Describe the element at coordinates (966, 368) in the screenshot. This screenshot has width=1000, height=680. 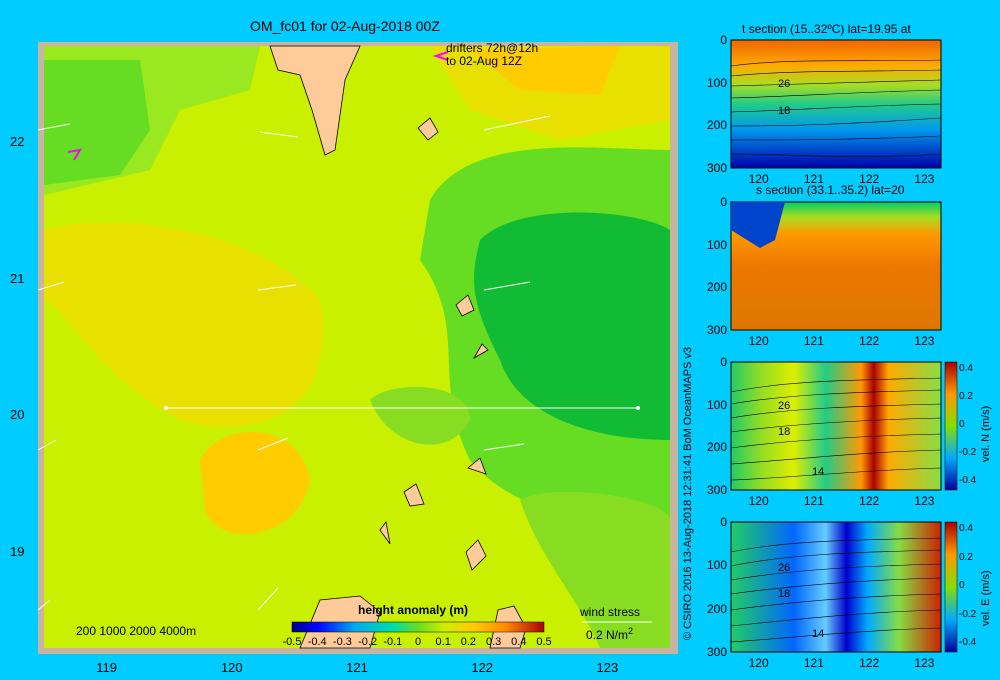
I see `vel-colorbar-tick: 0.4` at that location.